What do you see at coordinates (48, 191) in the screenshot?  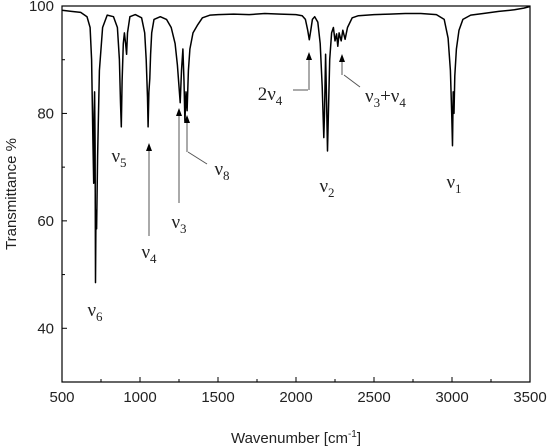 I see `y-axis-ticks: 40 60 80 100` at bounding box center [48, 191].